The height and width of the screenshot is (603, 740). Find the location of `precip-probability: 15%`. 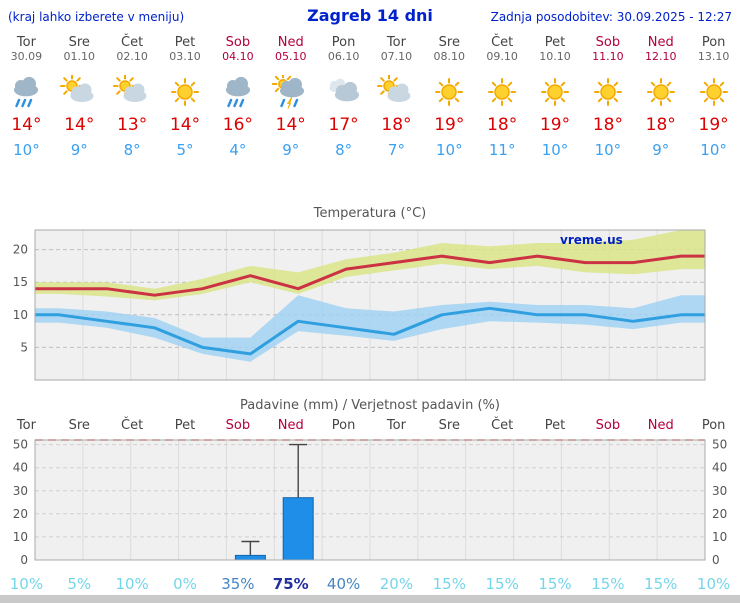

precip-probability: 15% is located at coordinates (502, 584).